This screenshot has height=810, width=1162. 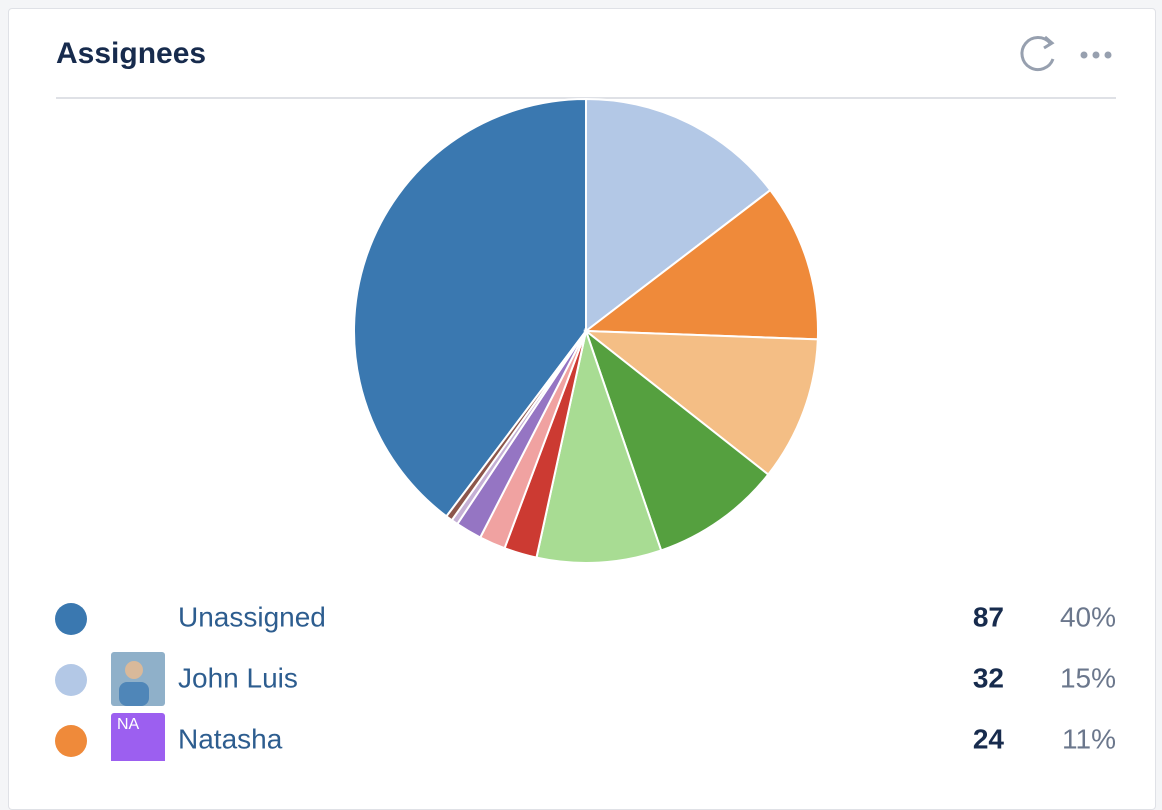 What do you see at coordinates (138, 737) in the screenshot?
I see `avatar` at bounding box center [138, 737].